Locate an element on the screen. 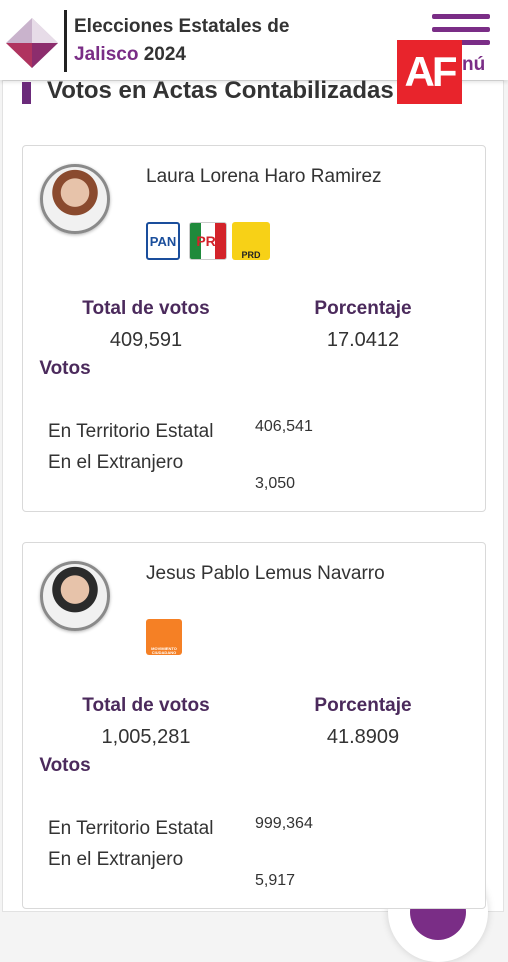  candidate-name: Jesus Pablo Lemus Navarro is located at coordinates (265, 573).